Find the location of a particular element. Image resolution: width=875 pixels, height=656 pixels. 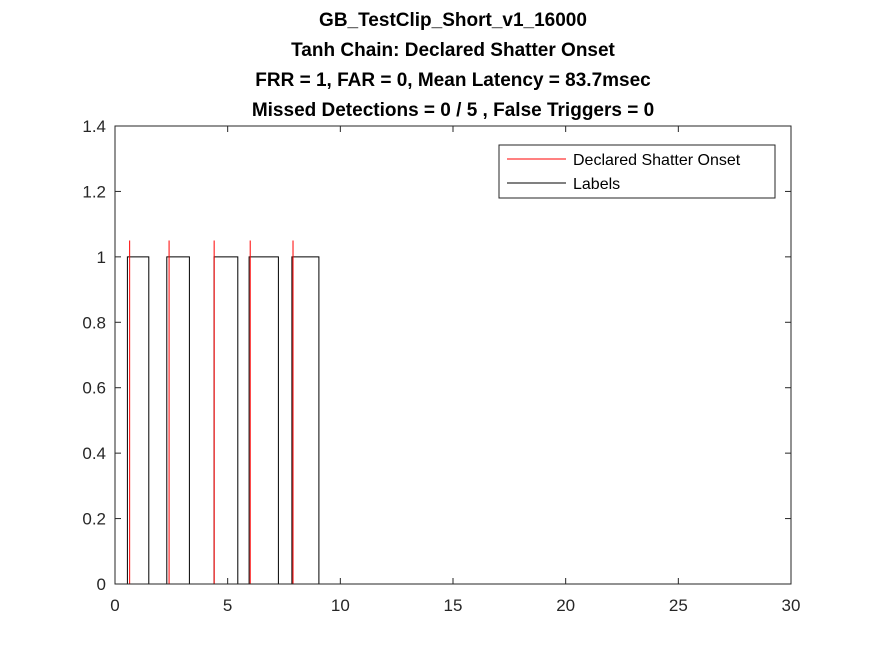

y-tick-label: 0.8 is located at coordinates (94, 322).